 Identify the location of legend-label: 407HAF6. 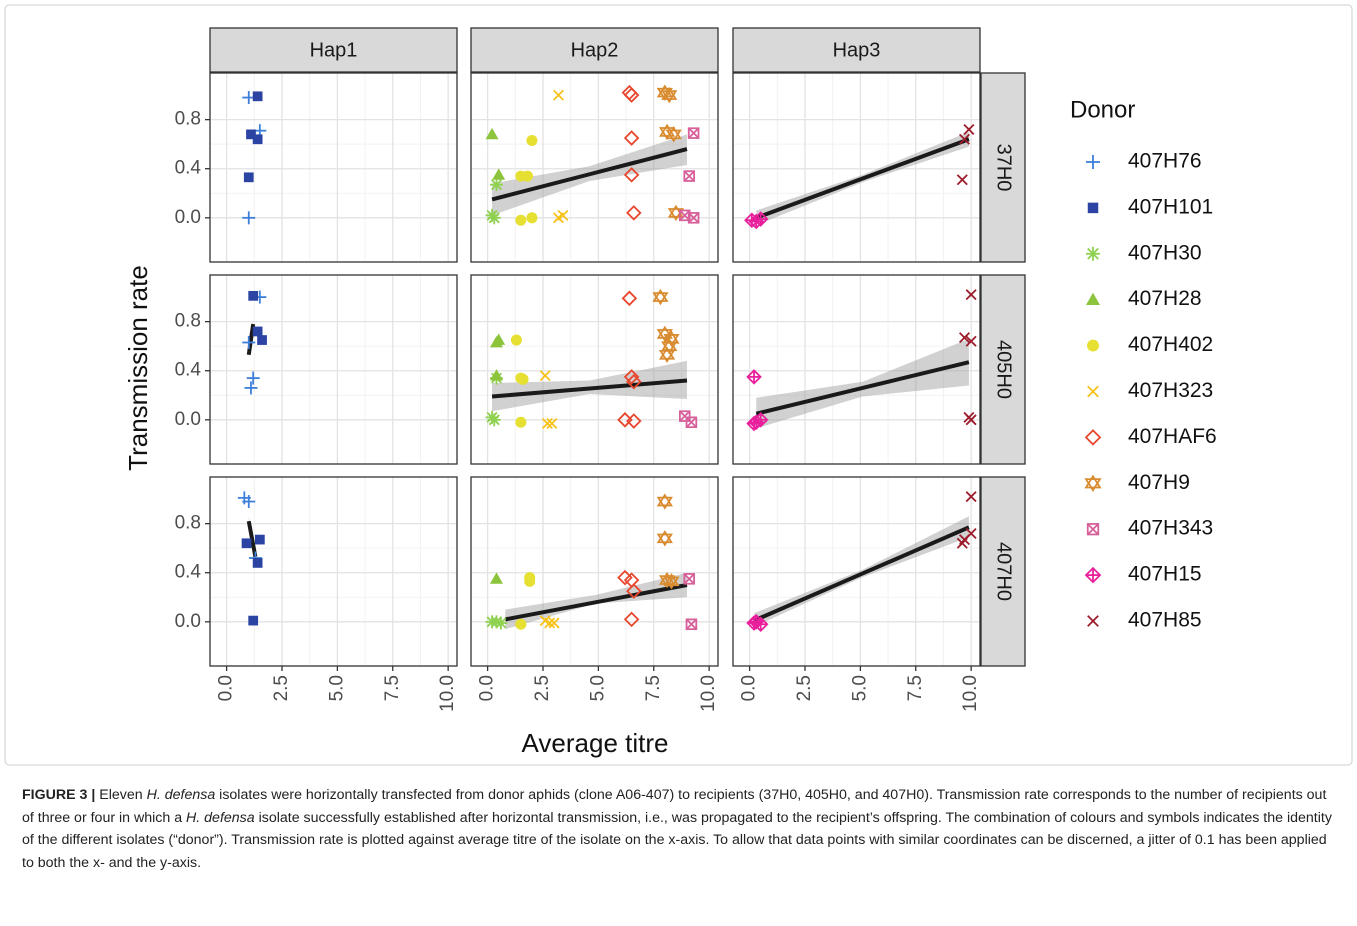
(1172, 436).